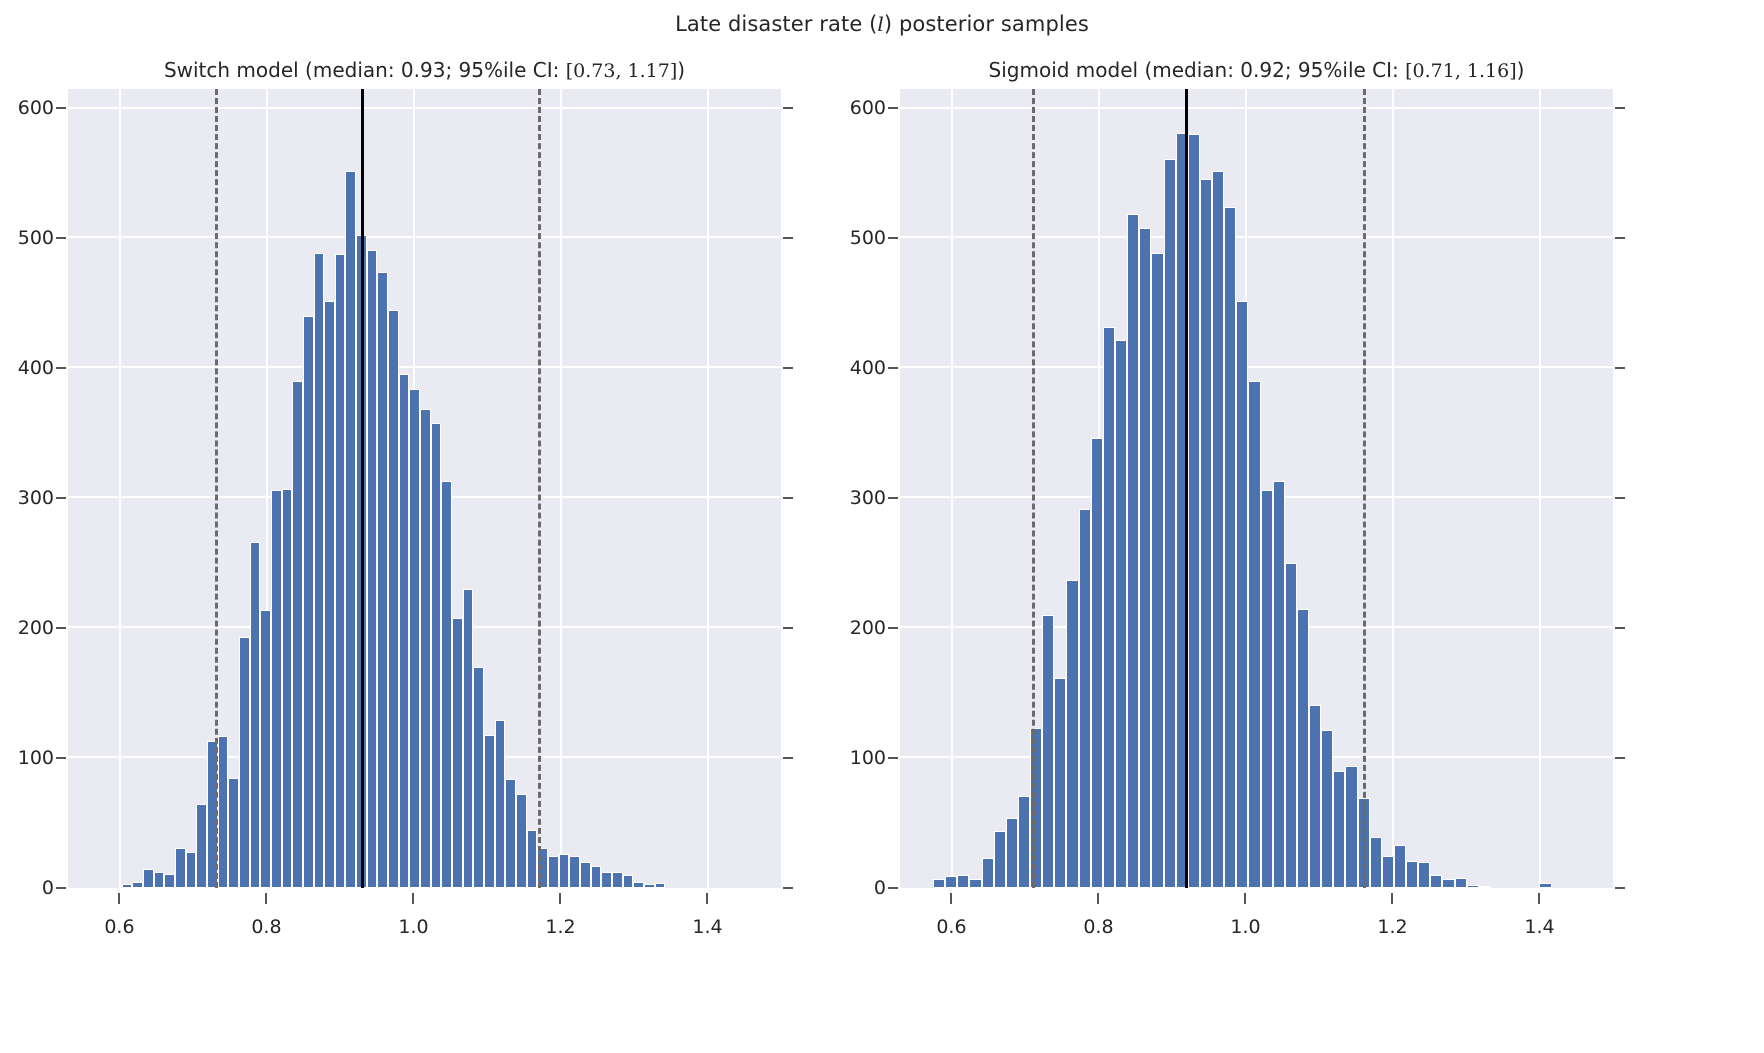 Image resolution: width=1764 pixels, height=1053 pixels. What do you see at coordinates (540, 488) in the screenshot?
I see `ci-upper-line` at bounding box center [540, 488].